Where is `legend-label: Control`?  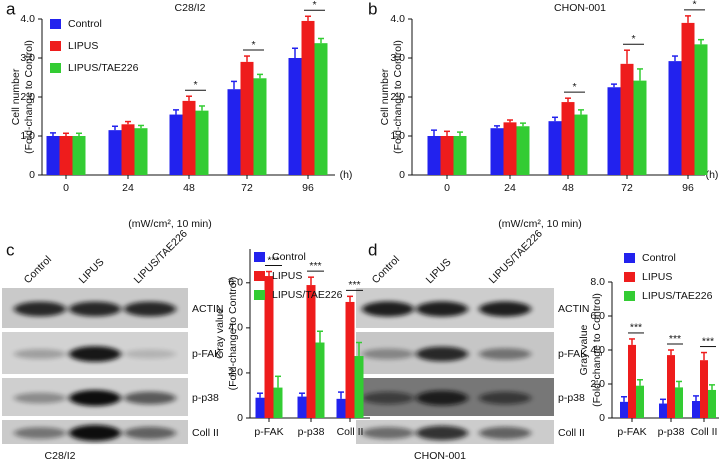 legend-label: Control is located at coordinates (289, 257).